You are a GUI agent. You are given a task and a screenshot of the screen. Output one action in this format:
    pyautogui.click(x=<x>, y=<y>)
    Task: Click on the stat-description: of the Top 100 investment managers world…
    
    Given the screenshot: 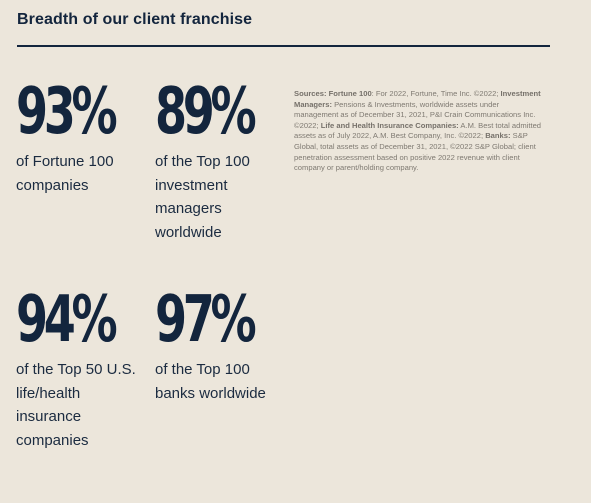 What is the action you would take?
    pyautogui.click(x=202, y=197)
    